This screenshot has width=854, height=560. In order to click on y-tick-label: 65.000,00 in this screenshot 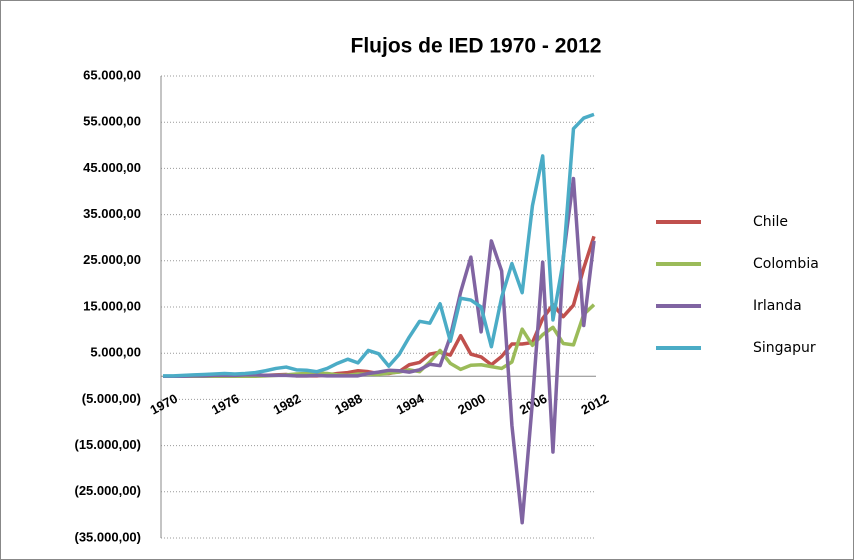, I will do `click(112, 74)`.